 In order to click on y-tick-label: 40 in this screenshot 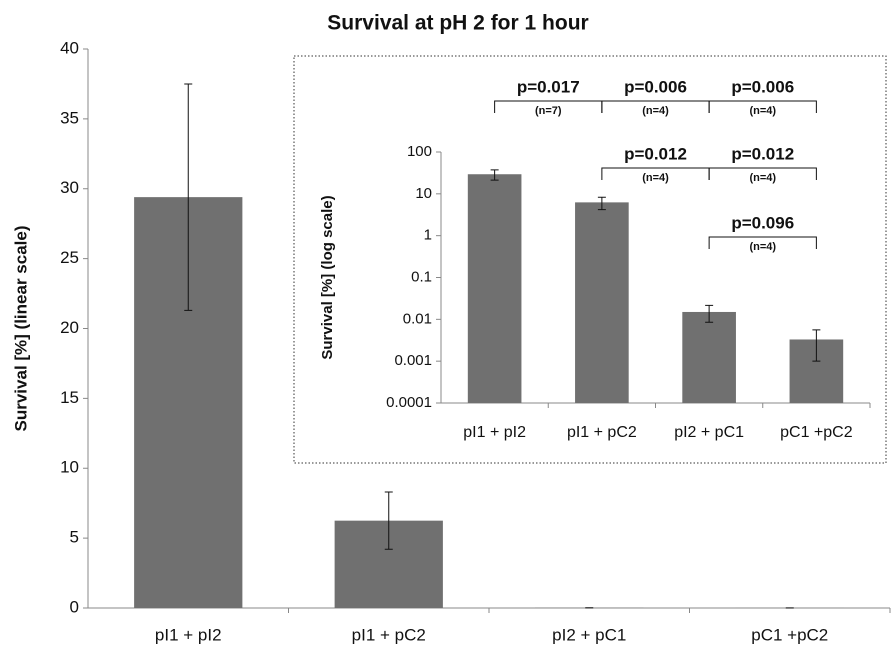, I will do `click(69, 47)`.